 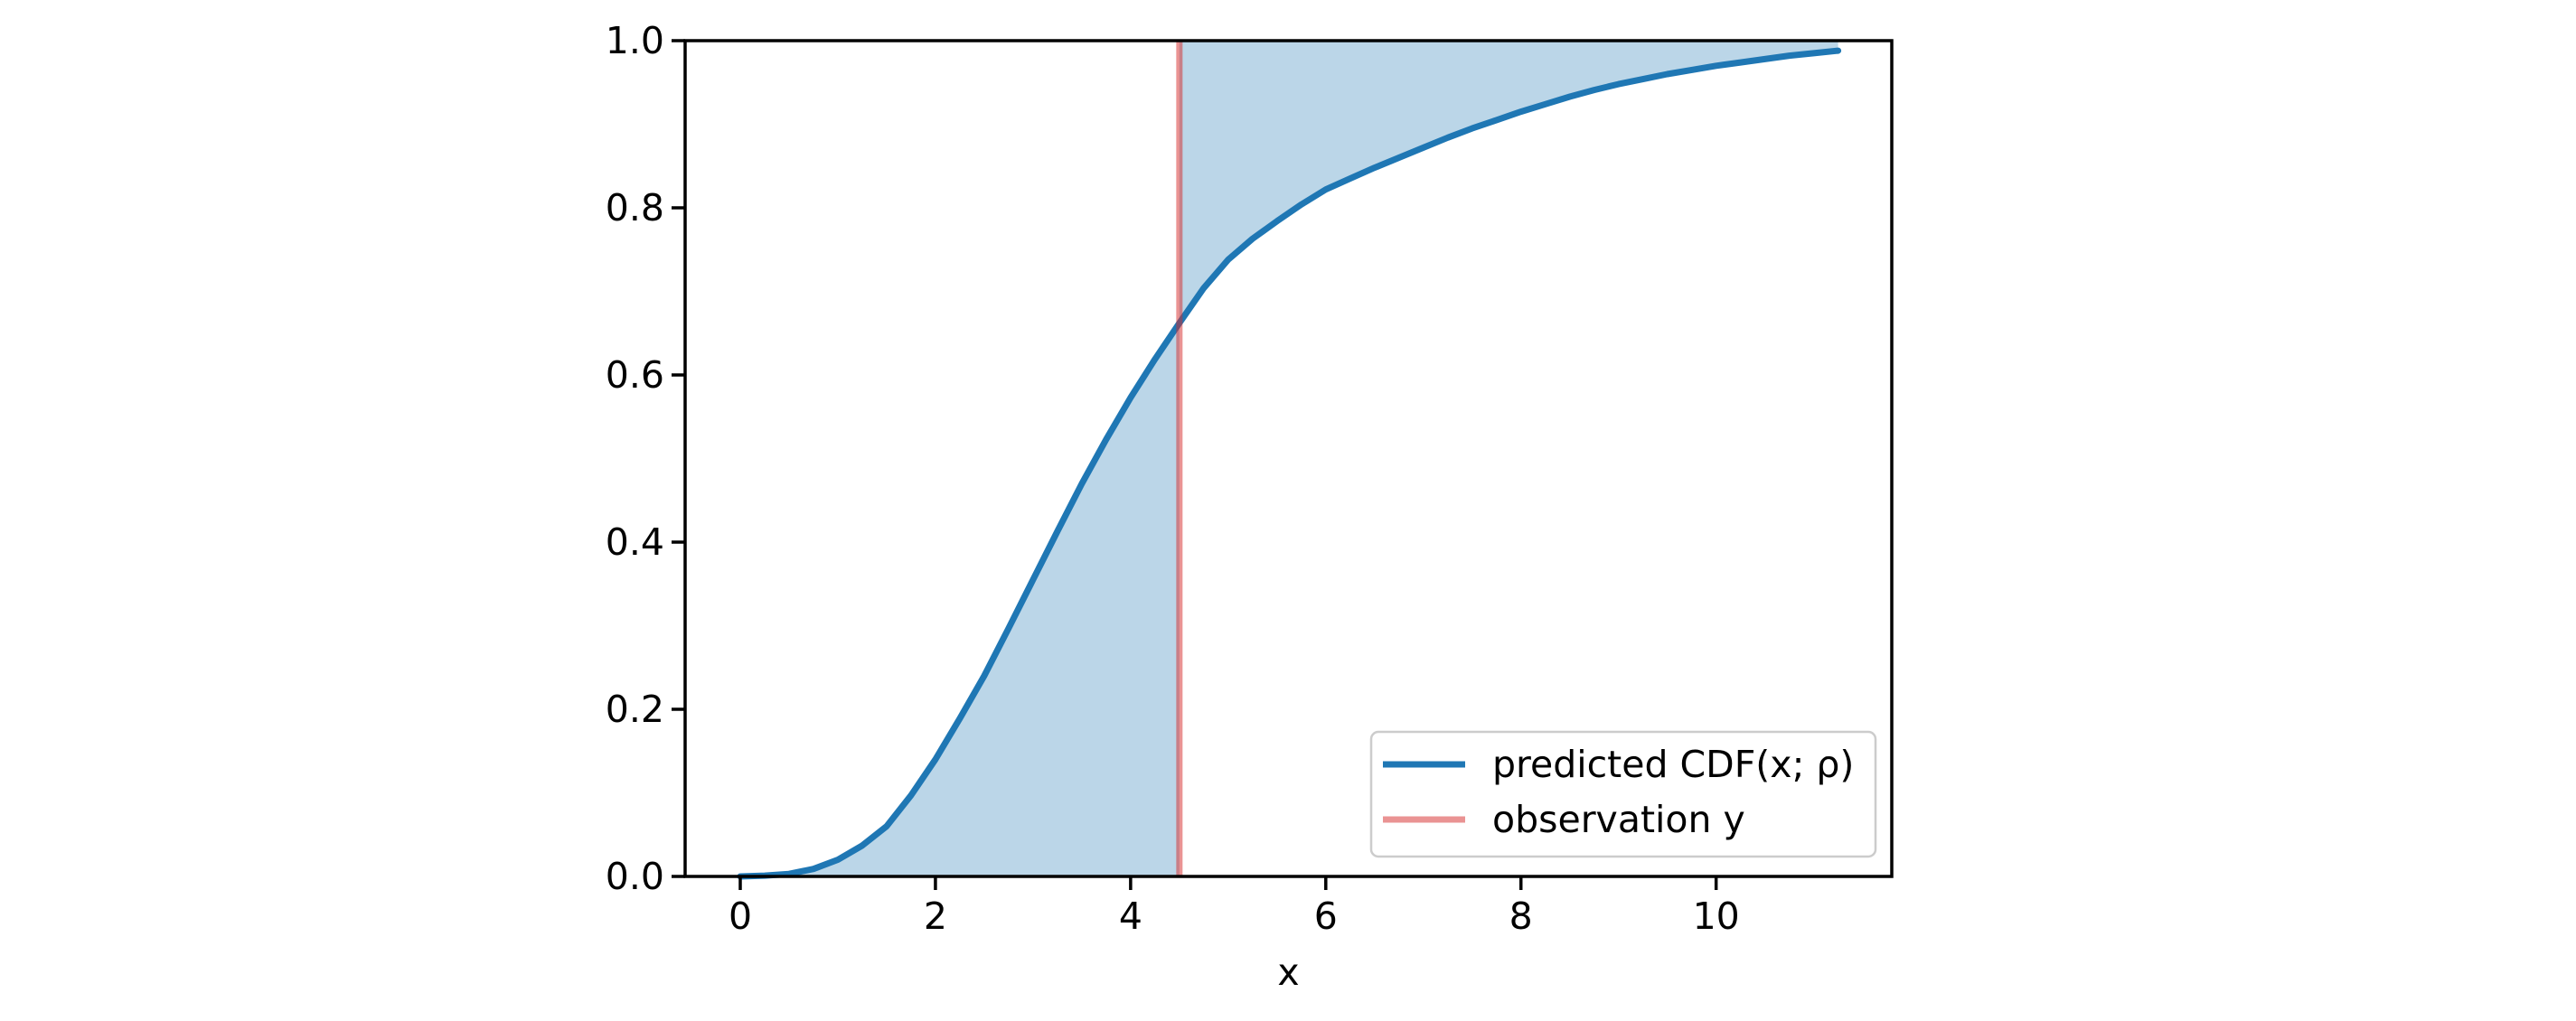 I want to click on legend-obs-label: observation y, so click(x=1618, y=820).